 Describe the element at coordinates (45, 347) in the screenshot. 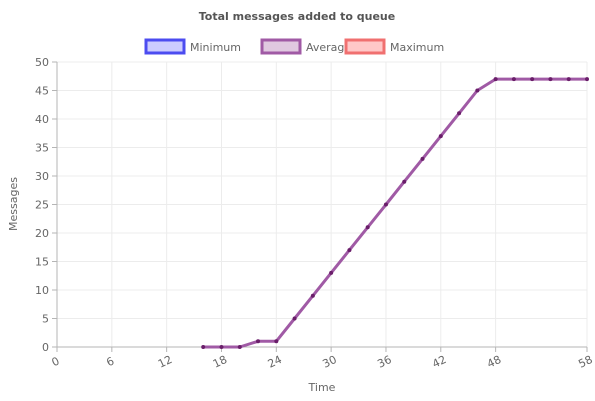

I see `y-tick-label: 0` at that location.